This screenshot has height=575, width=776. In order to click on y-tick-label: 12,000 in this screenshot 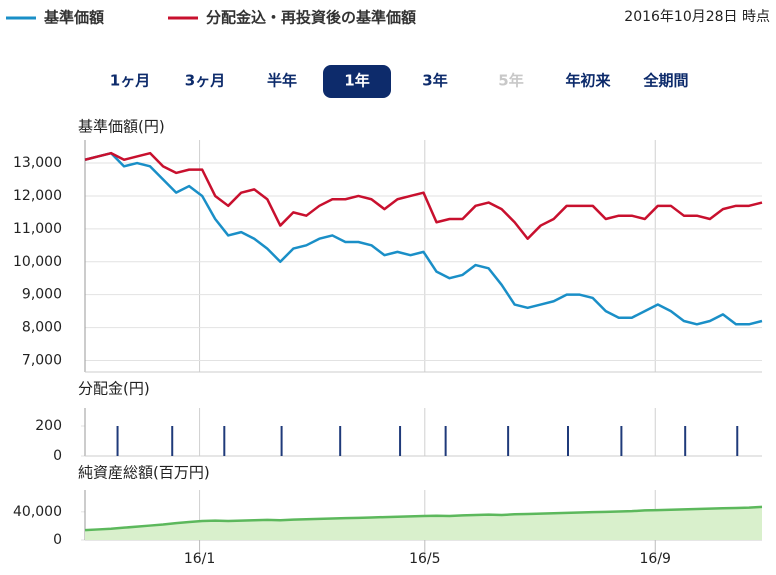, I will do `click(37, 196)`.